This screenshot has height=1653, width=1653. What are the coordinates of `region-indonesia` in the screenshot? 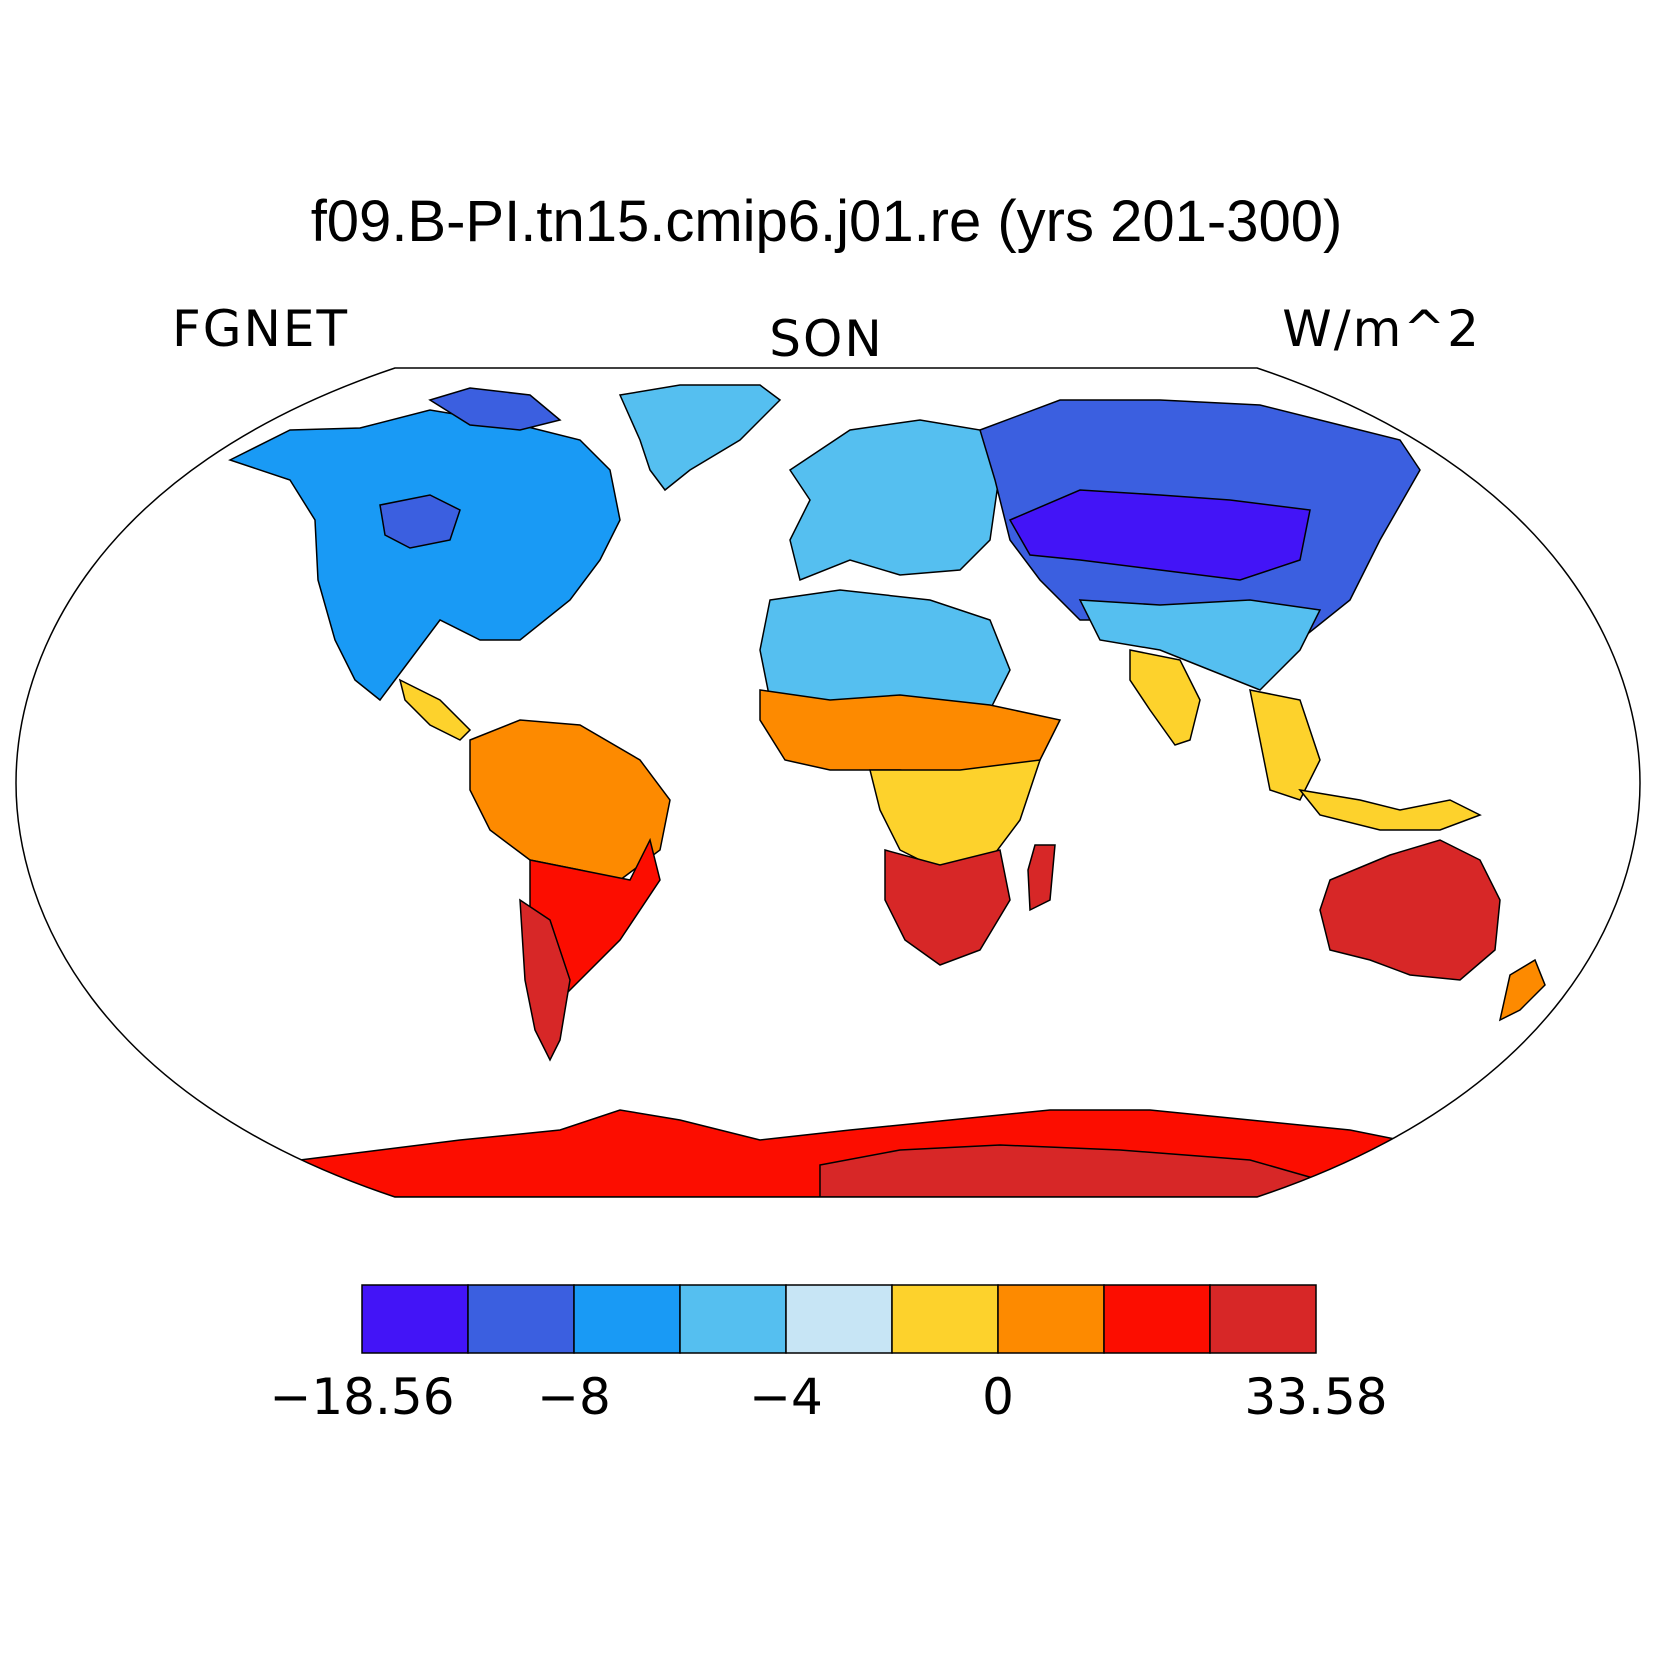 It's located at (1390, 809).